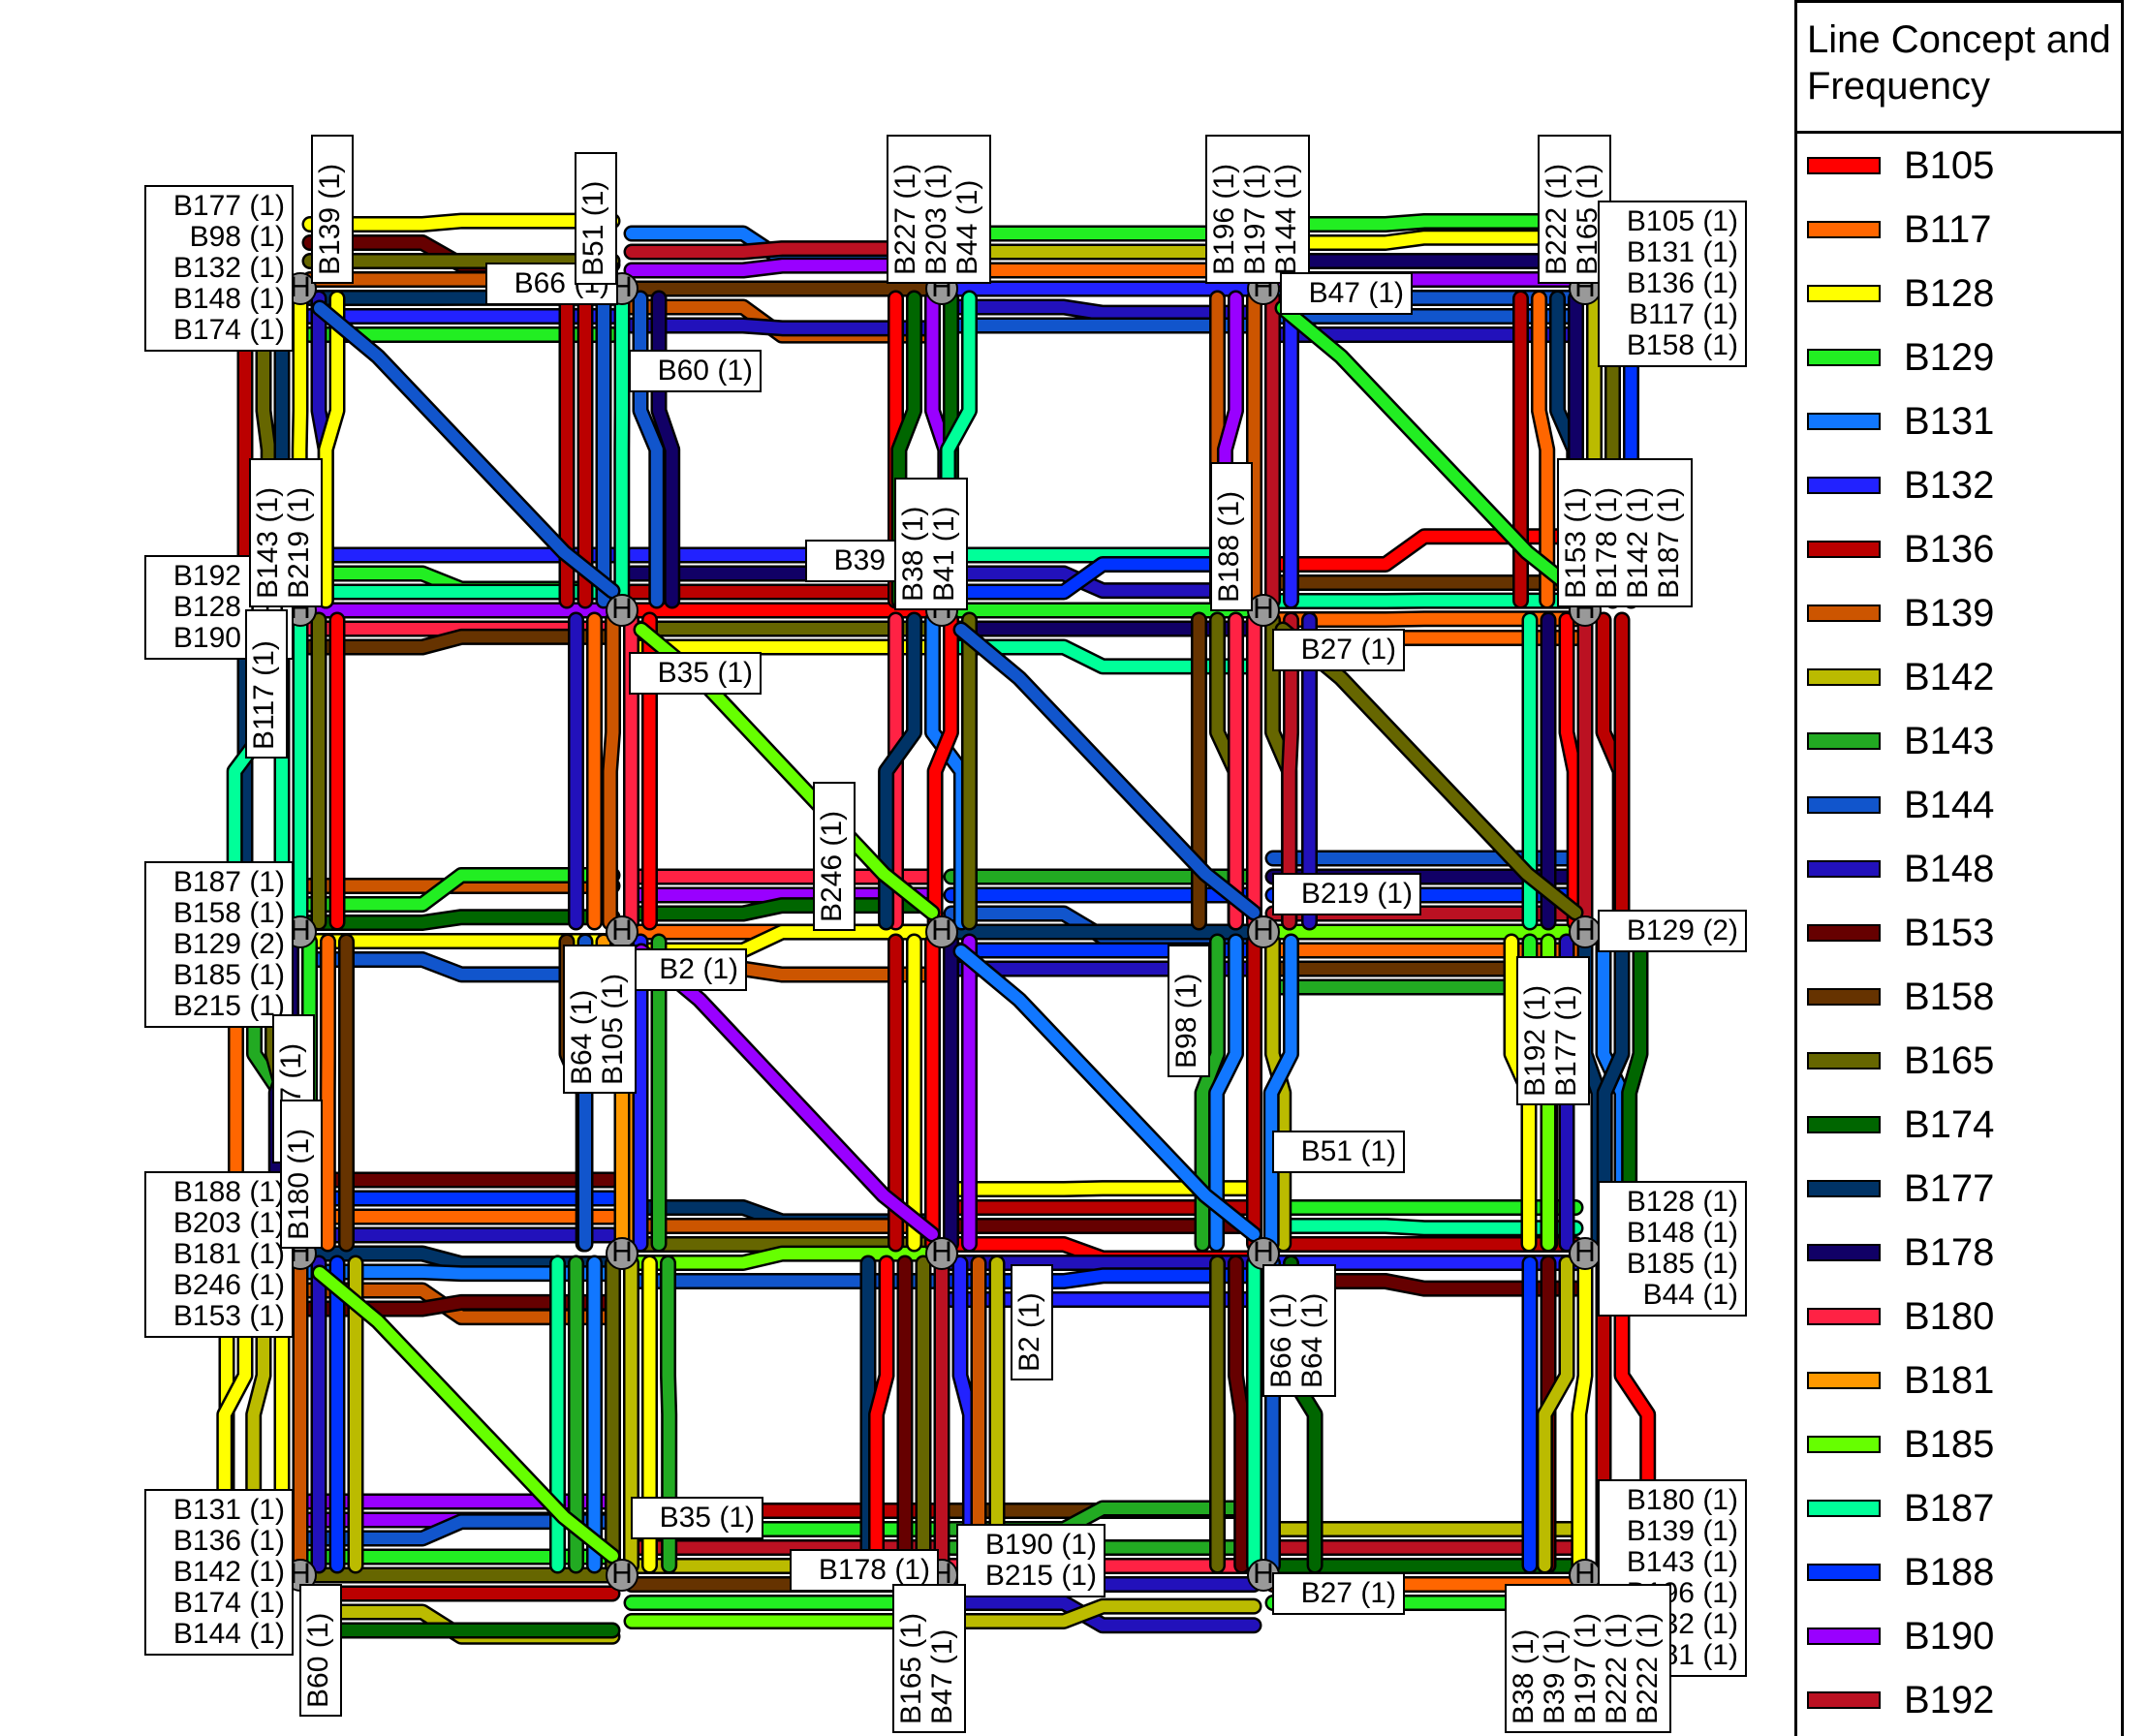  What do you see at coordinates (875, 1570) in the screenshot?
I see `stop-label-text: B178 (1)` at bounding box center [875, 1570].